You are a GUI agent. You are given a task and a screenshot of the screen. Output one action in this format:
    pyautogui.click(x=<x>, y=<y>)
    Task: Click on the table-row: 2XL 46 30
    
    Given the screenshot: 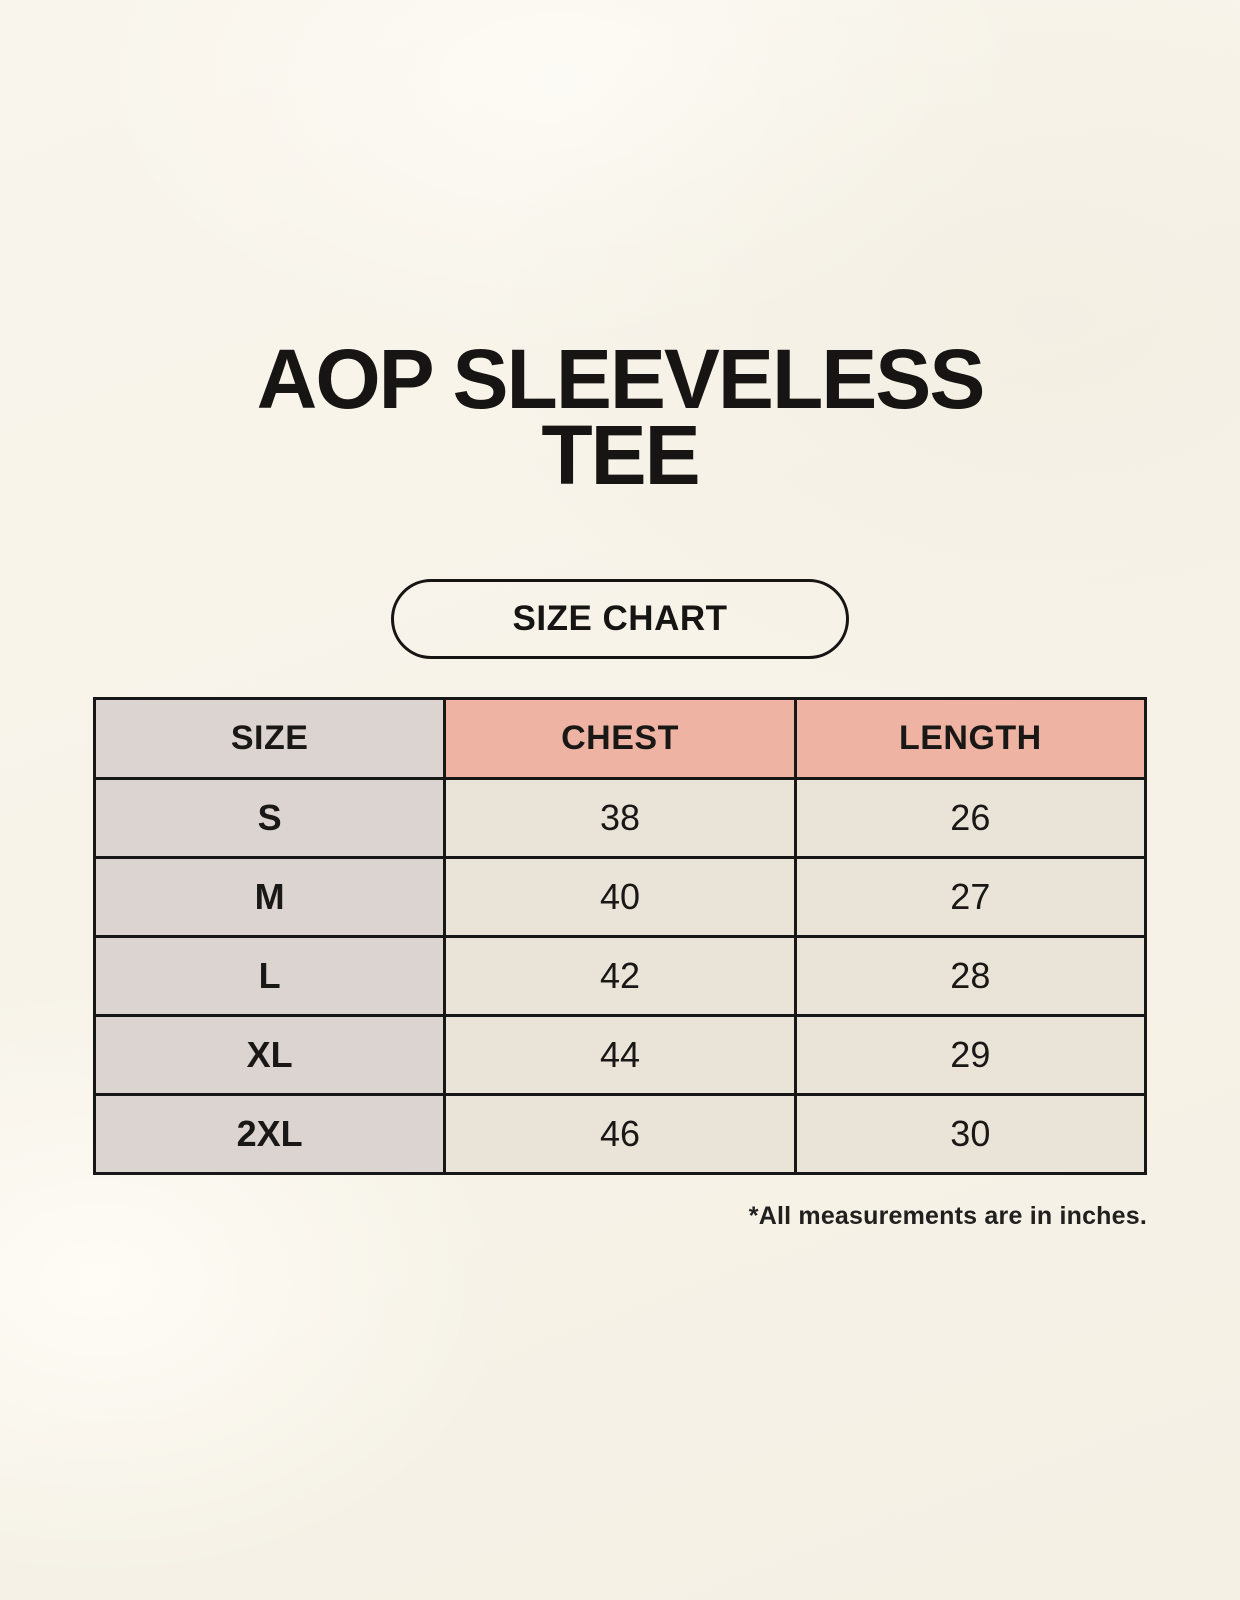 What is the action you would take?
    pyautogui.click(x=620, y=1134)
    